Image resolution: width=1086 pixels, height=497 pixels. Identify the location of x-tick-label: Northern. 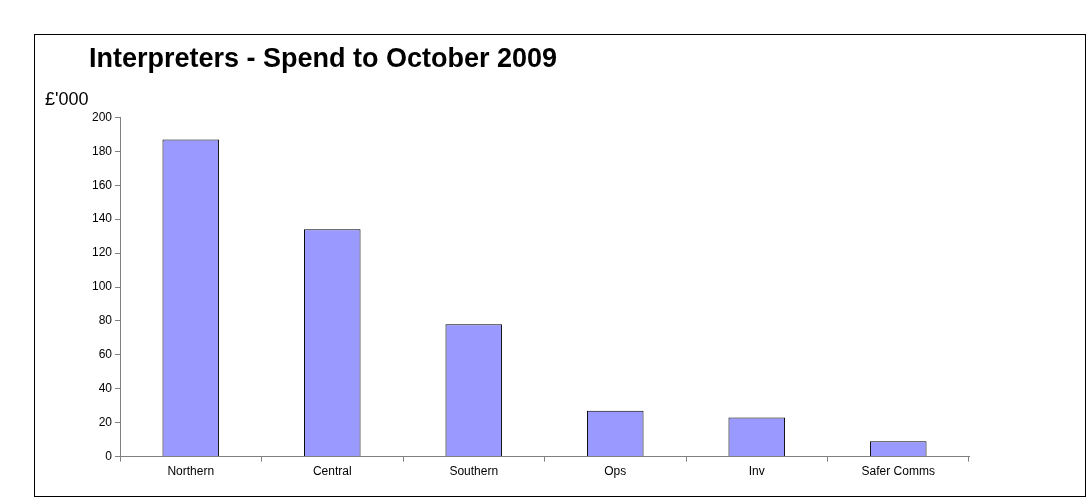
(191, 471).